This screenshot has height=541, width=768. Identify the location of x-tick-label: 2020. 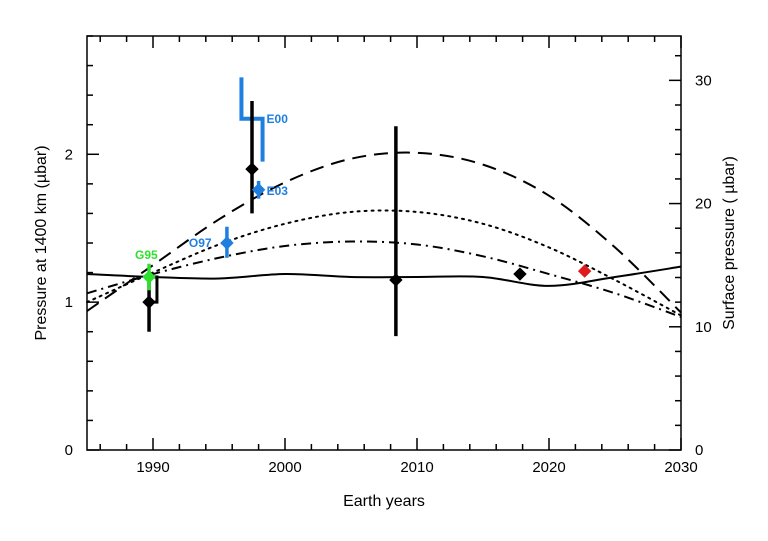
(548, 467).